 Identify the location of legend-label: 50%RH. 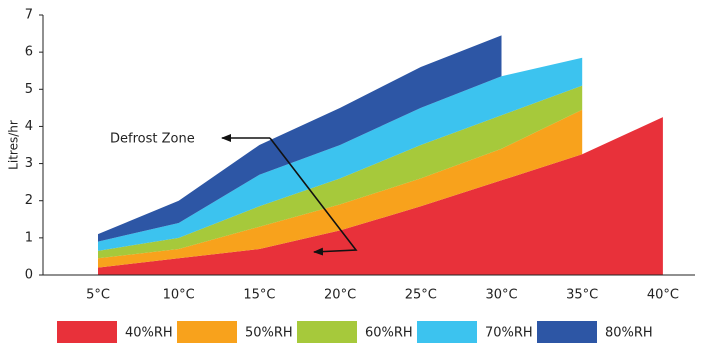
(269, 333).